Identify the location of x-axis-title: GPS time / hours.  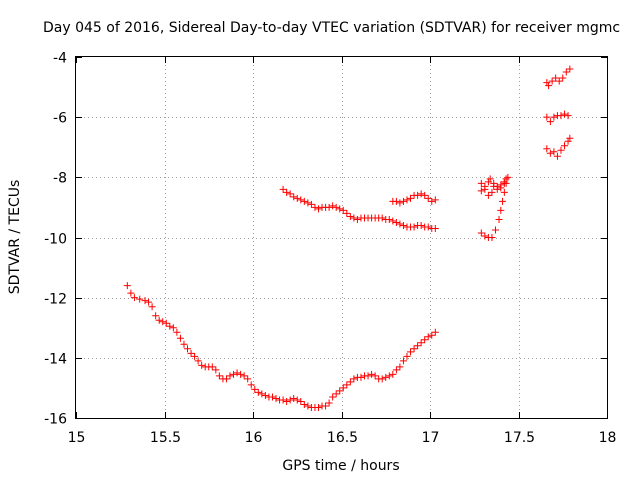
(340, 466).